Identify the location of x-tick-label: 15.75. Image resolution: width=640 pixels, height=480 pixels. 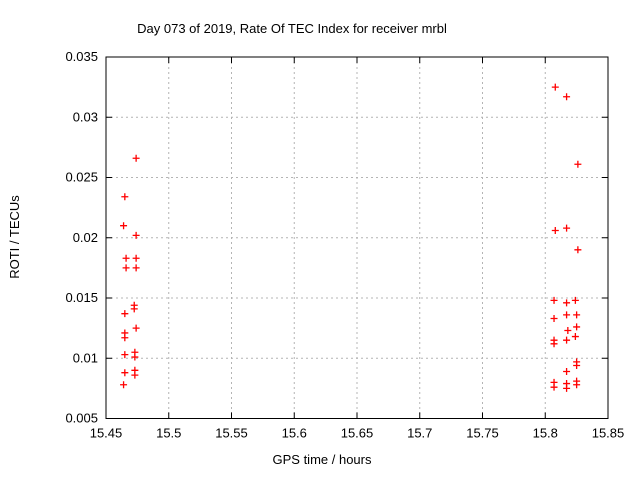
(482, 433).